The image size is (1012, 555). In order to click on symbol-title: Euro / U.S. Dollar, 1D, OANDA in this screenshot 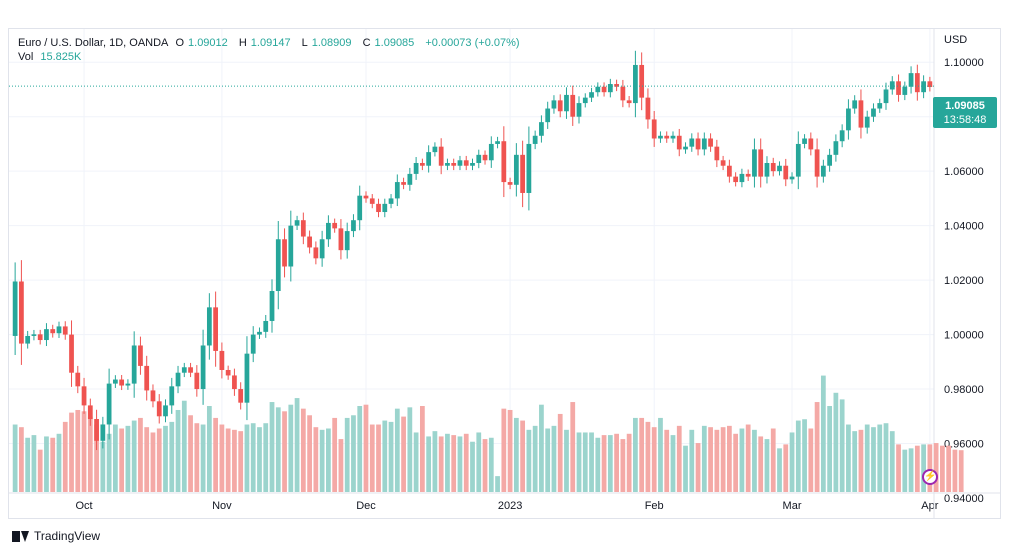, I will do `click(93, 43)`.